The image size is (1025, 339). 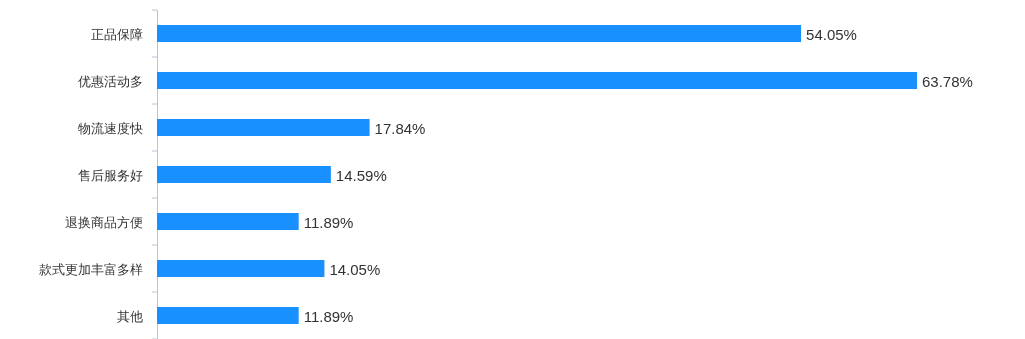 What do you see at coordinates (110, 175) in the screenshot?
I see `y-tick-label: 售后服务好` at bounding box center [110, 175].